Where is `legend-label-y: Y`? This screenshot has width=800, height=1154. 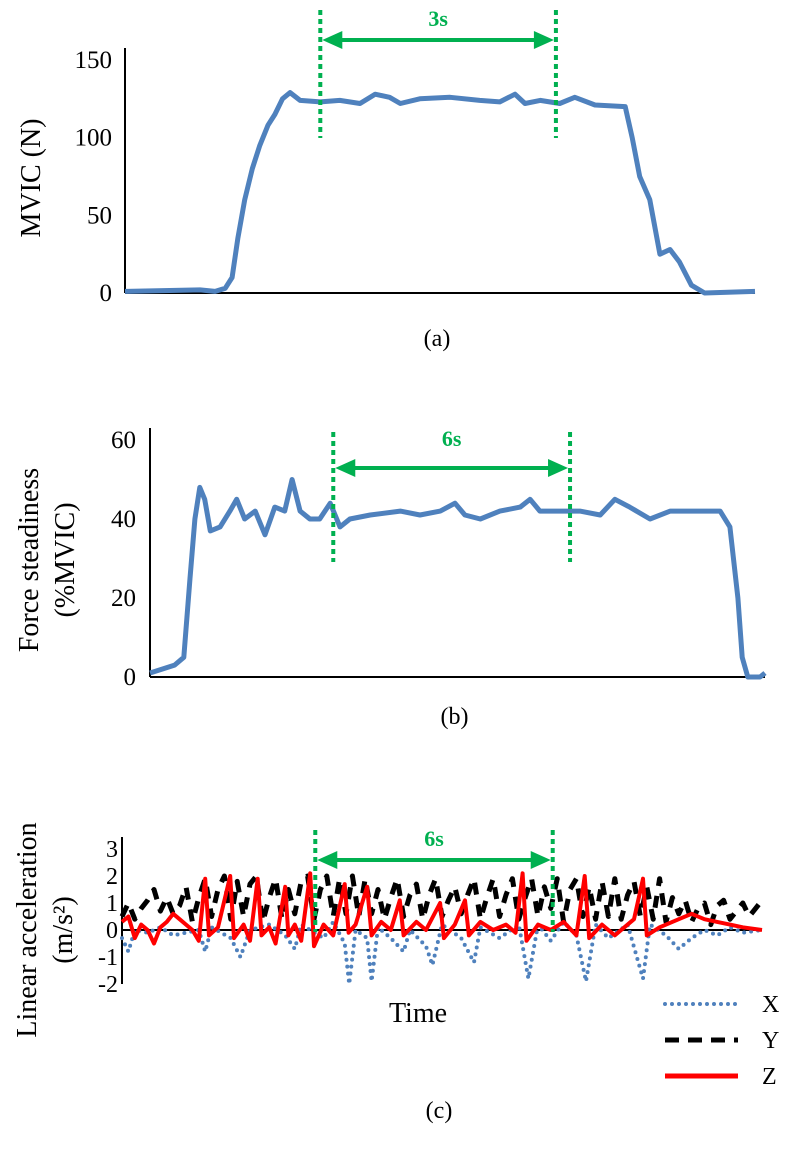
legend-label-y: Y is located at coordinates (770, 1041).